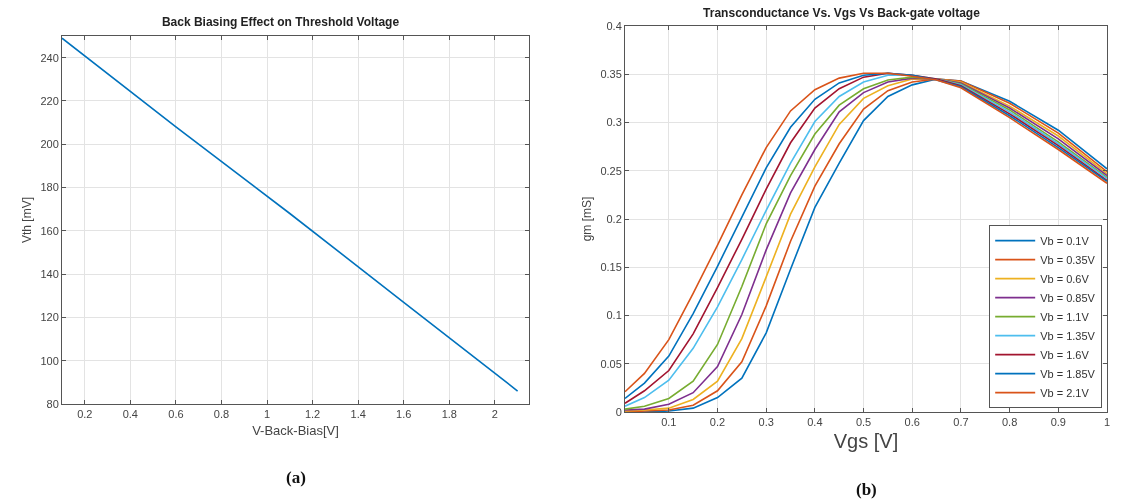 This screenshot has width=1123, height=504. I want to click on x-tick-label: 1.8, so click(449, 414).